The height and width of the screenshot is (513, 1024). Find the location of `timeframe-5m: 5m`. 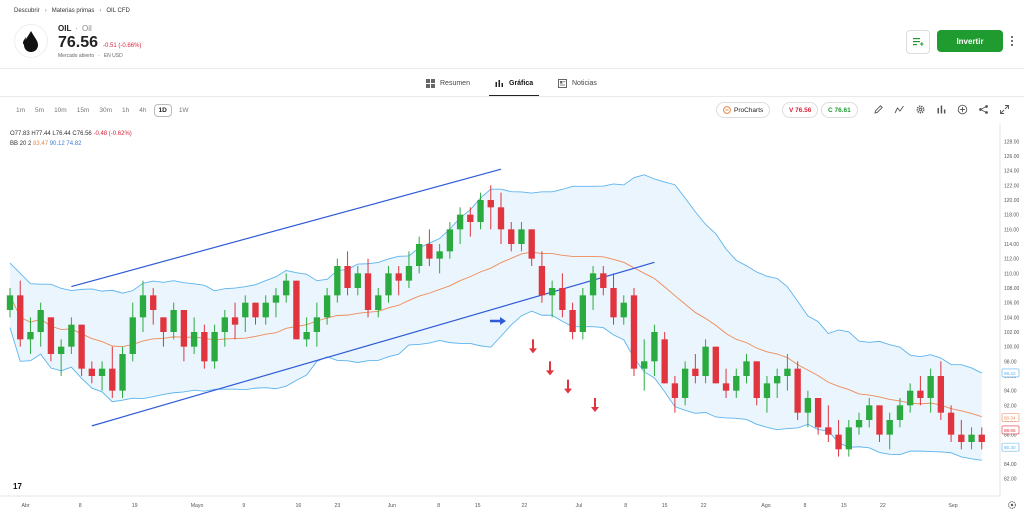

timeframe-5m: 5m is located at coordinates (40, 110).